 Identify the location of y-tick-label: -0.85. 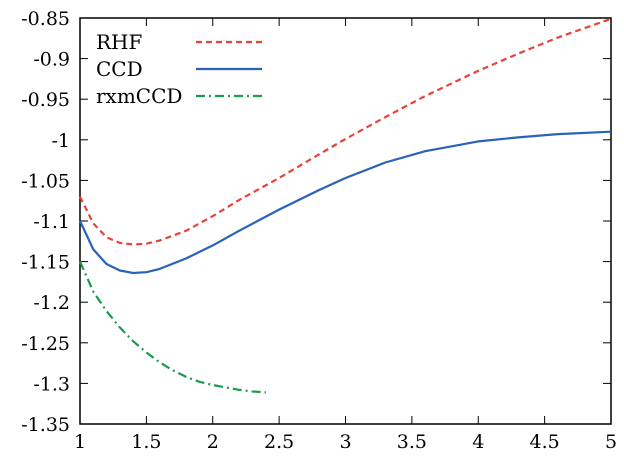
(45, 19).